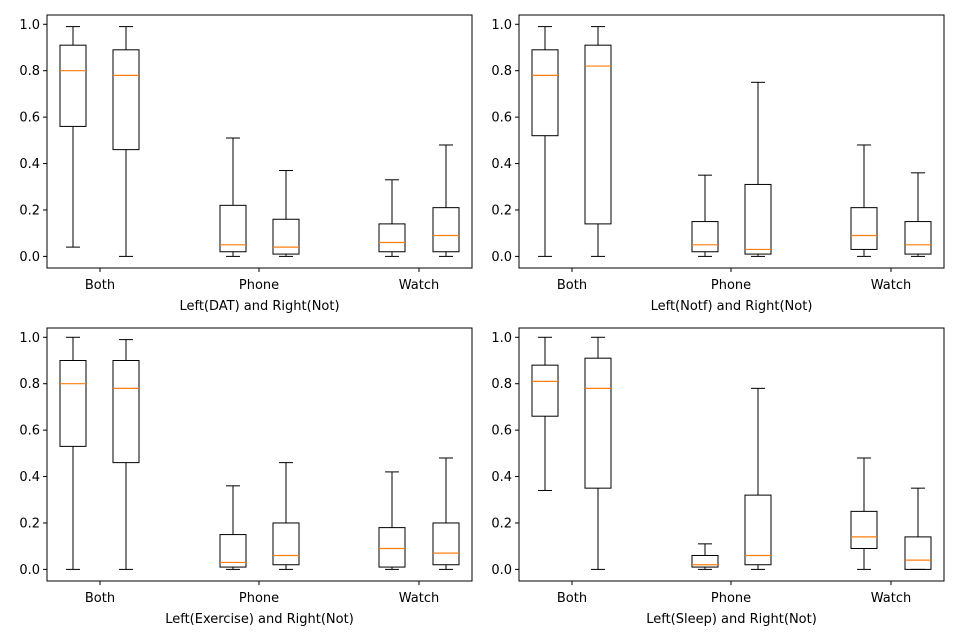 The image size is (960, 640). I want to click on x-axis-label: Left(DAT) and Right(Not), so click(259, 306).